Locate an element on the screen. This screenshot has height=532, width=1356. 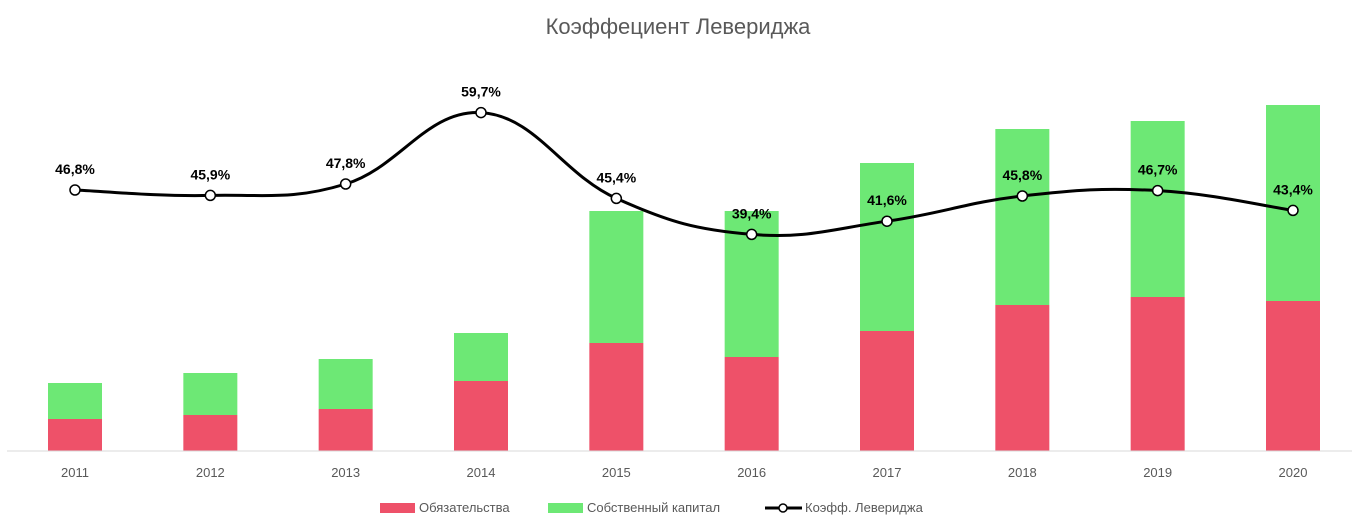
bar-liabilities-2018 is located at coordinates (1022, 378).